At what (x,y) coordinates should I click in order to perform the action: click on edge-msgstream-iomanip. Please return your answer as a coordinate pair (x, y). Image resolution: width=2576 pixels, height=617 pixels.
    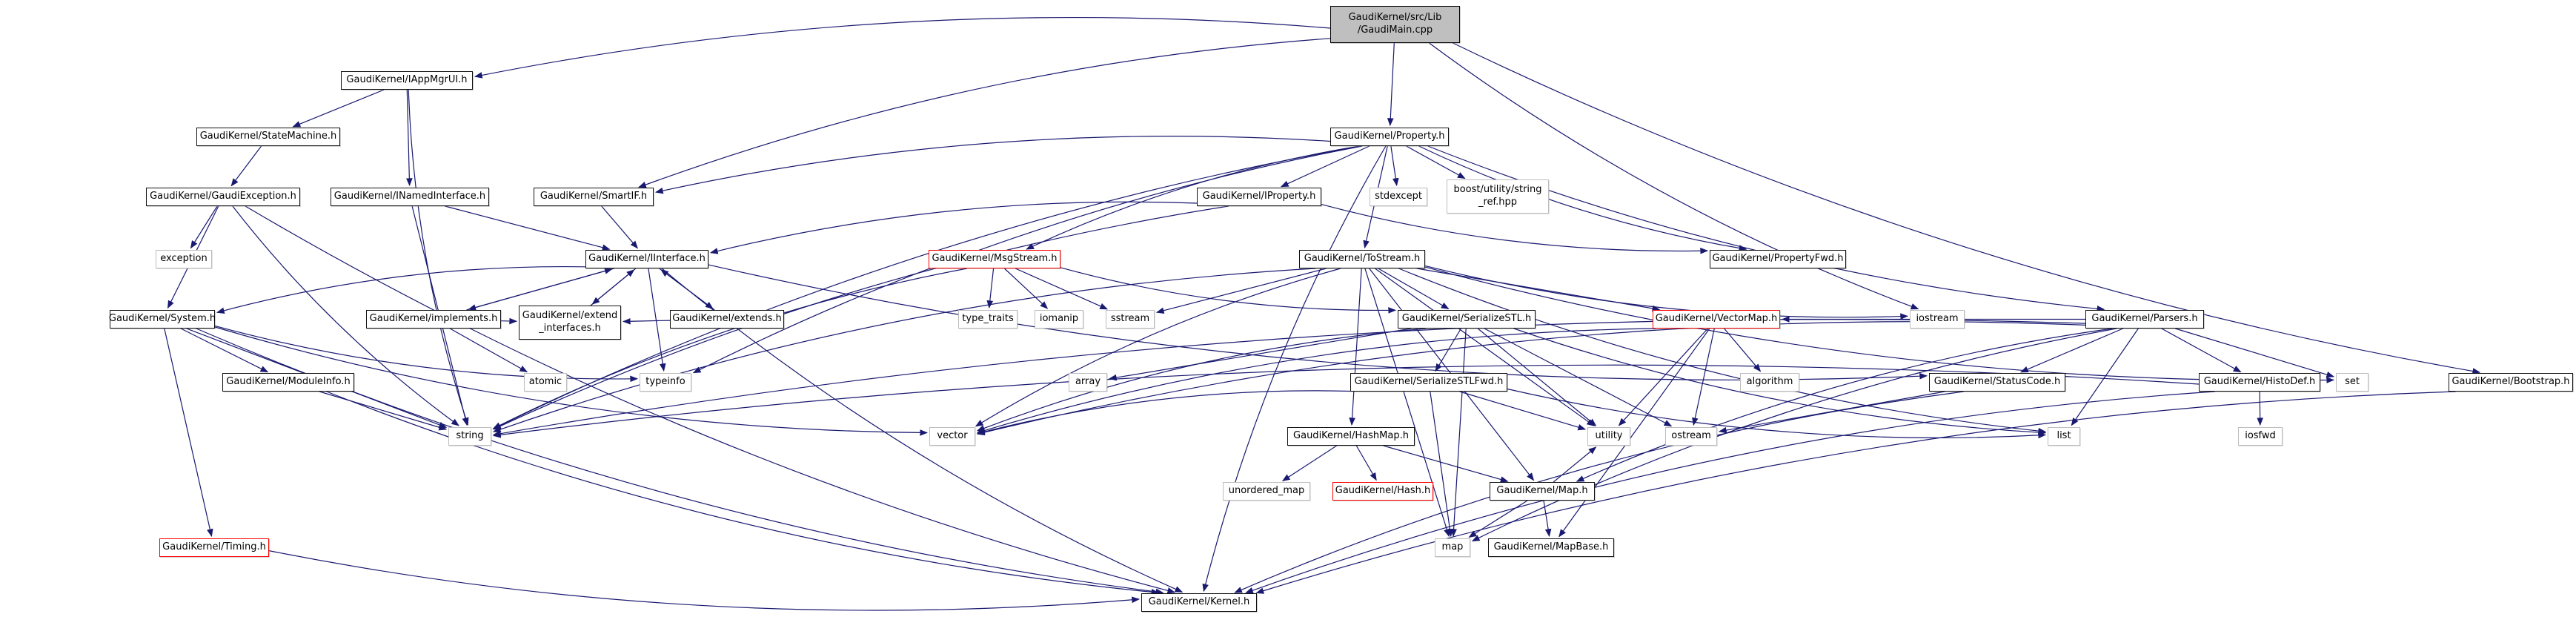
    Looking at the image, I should click on (1026, 288).